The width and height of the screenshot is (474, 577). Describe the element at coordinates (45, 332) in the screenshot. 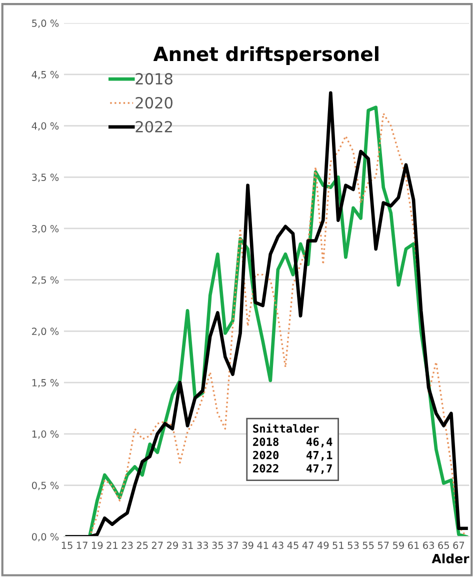

I see `y-tick-label: 2,0 %` at that location.